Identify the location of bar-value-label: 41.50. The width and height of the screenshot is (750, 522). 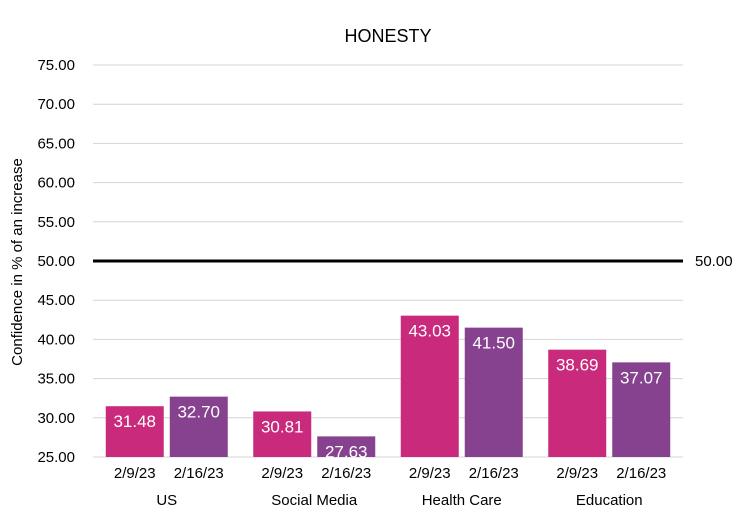
(493, 343).